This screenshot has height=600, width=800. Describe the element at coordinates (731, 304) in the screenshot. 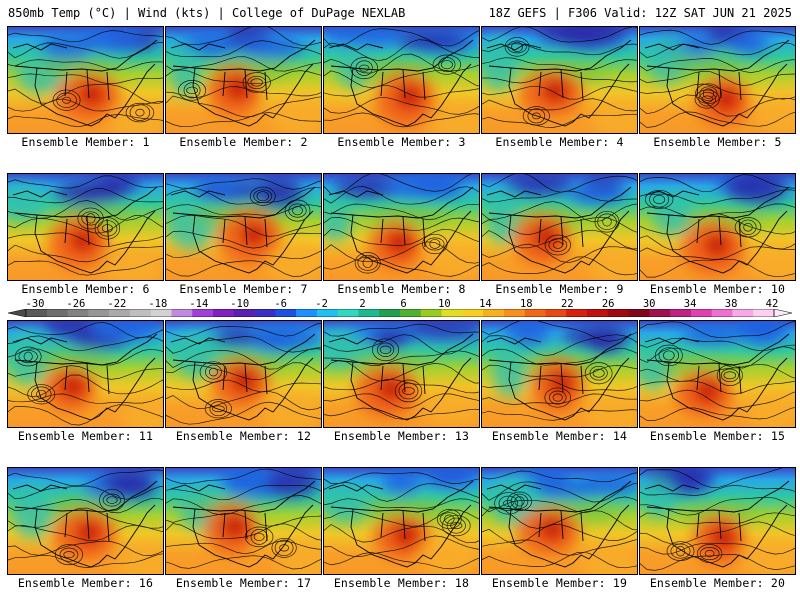

I see `colorbar-tick-label: 38` at that location.